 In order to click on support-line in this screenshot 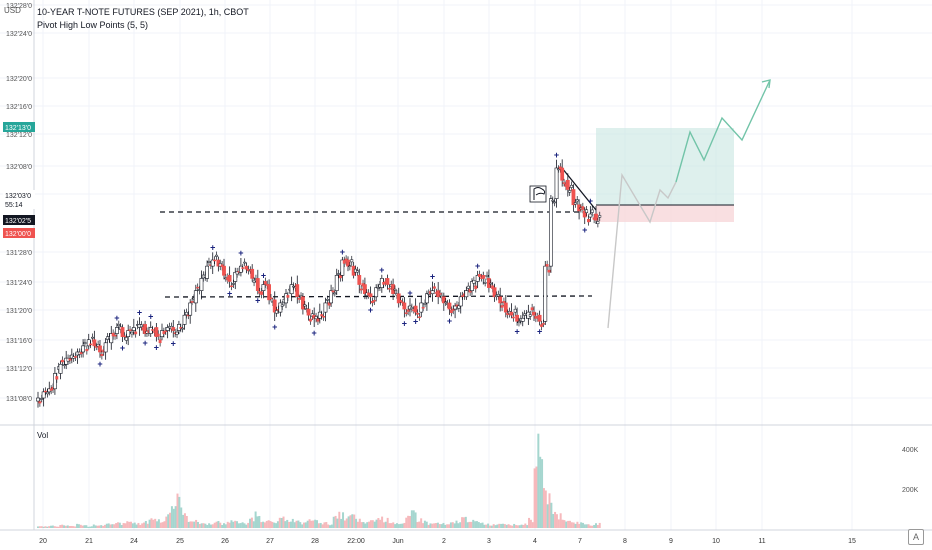, I will do `click(378, 296)`.